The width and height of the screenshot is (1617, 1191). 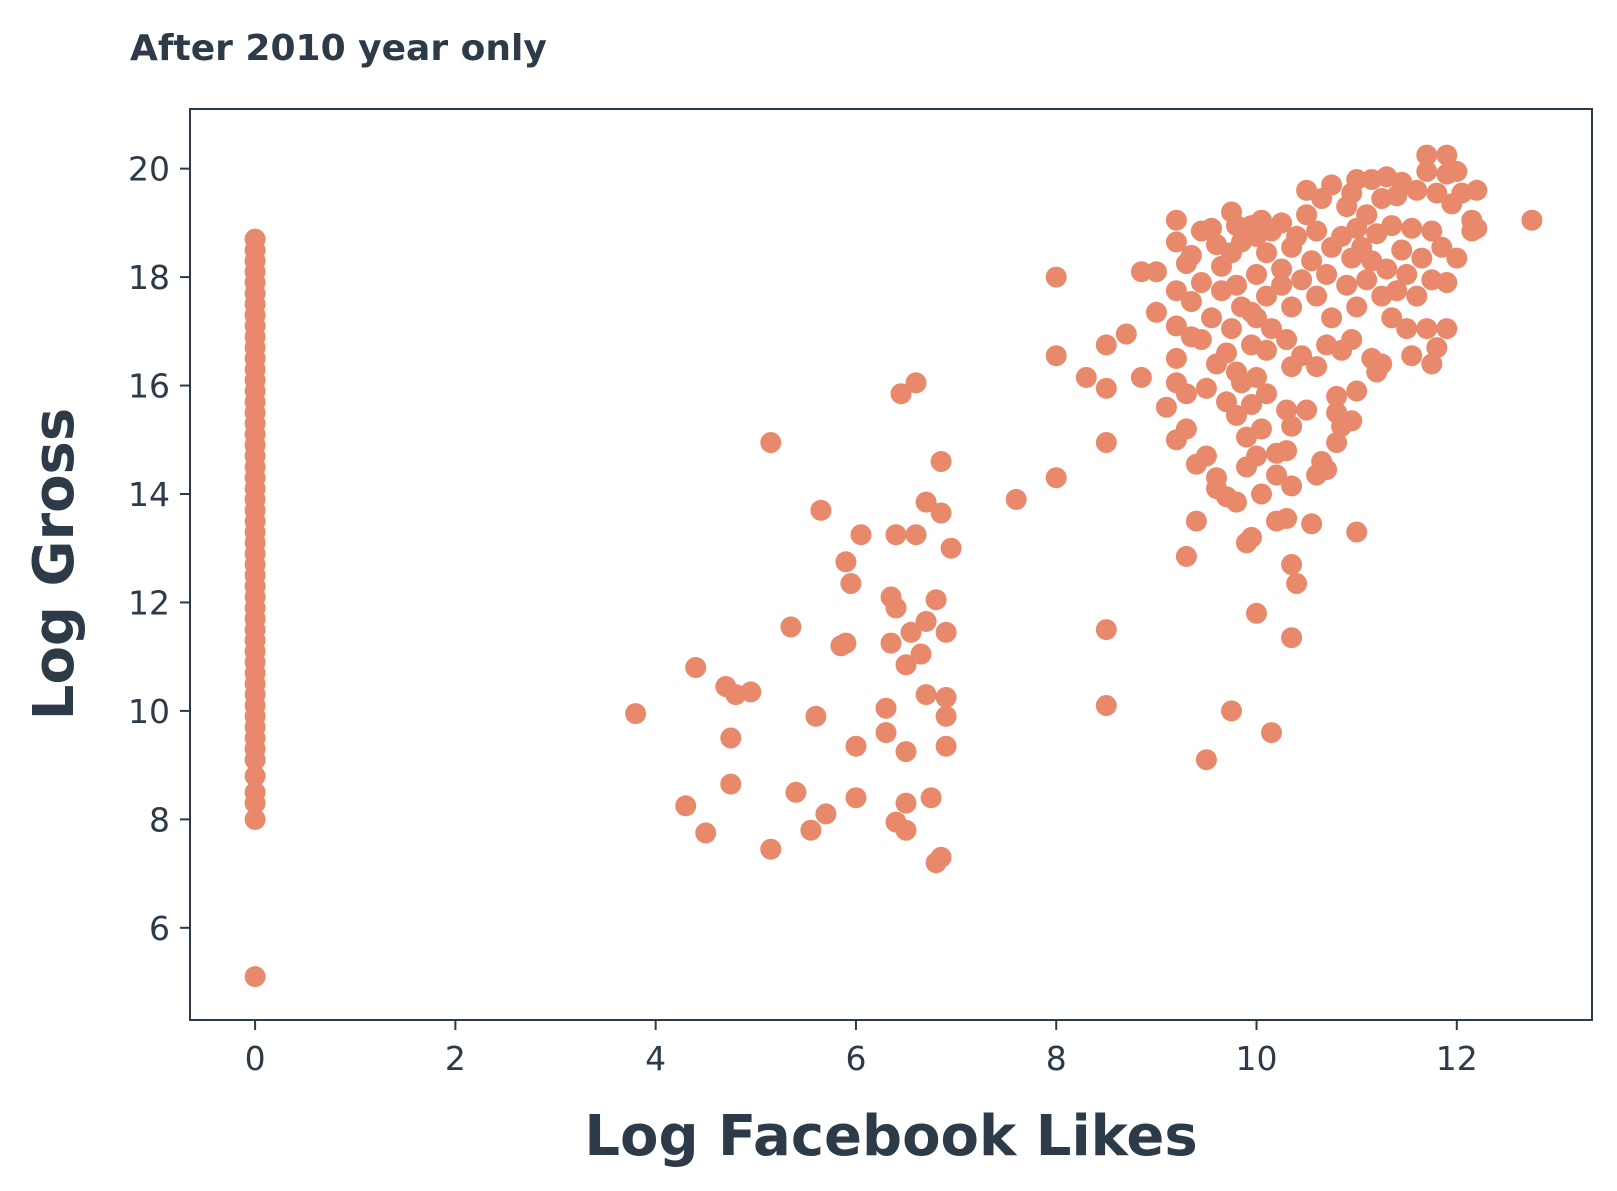 I want to click on y-tick-label: 20, so click(x=149, y=169).